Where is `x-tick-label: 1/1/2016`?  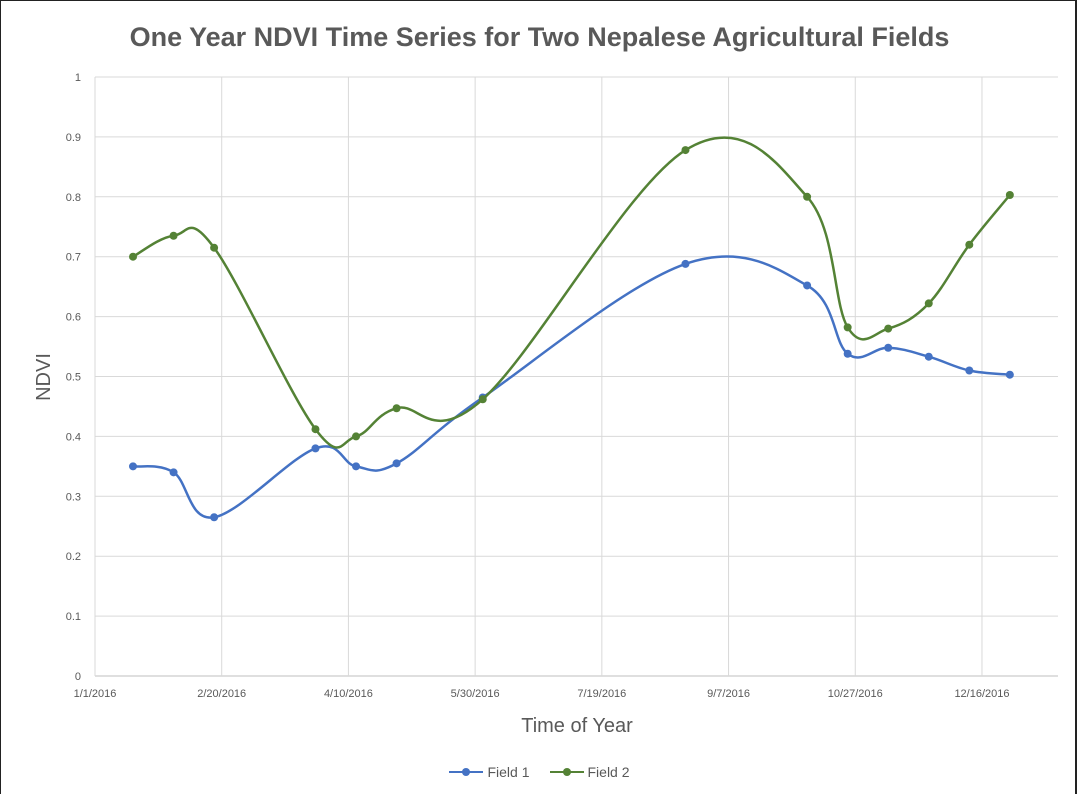
x-tick-label: 1/1/2016 is located at coordinates (95, 694).